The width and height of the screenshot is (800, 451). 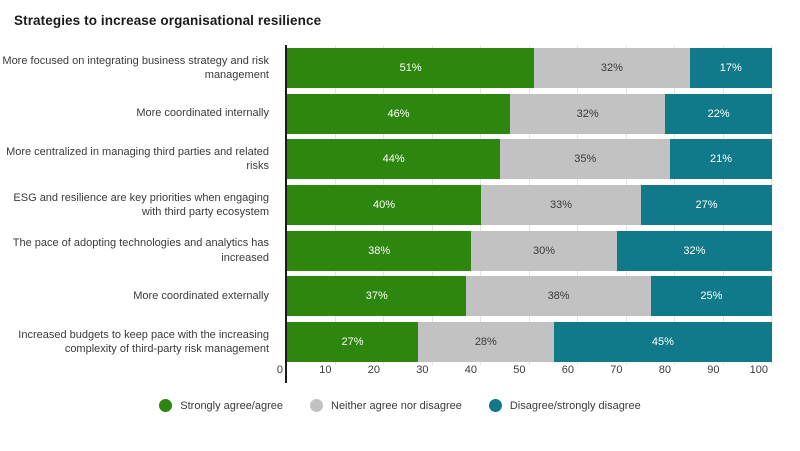 I want to click on bar-track: 51% 32% 17%, so click(x=529, y=67).